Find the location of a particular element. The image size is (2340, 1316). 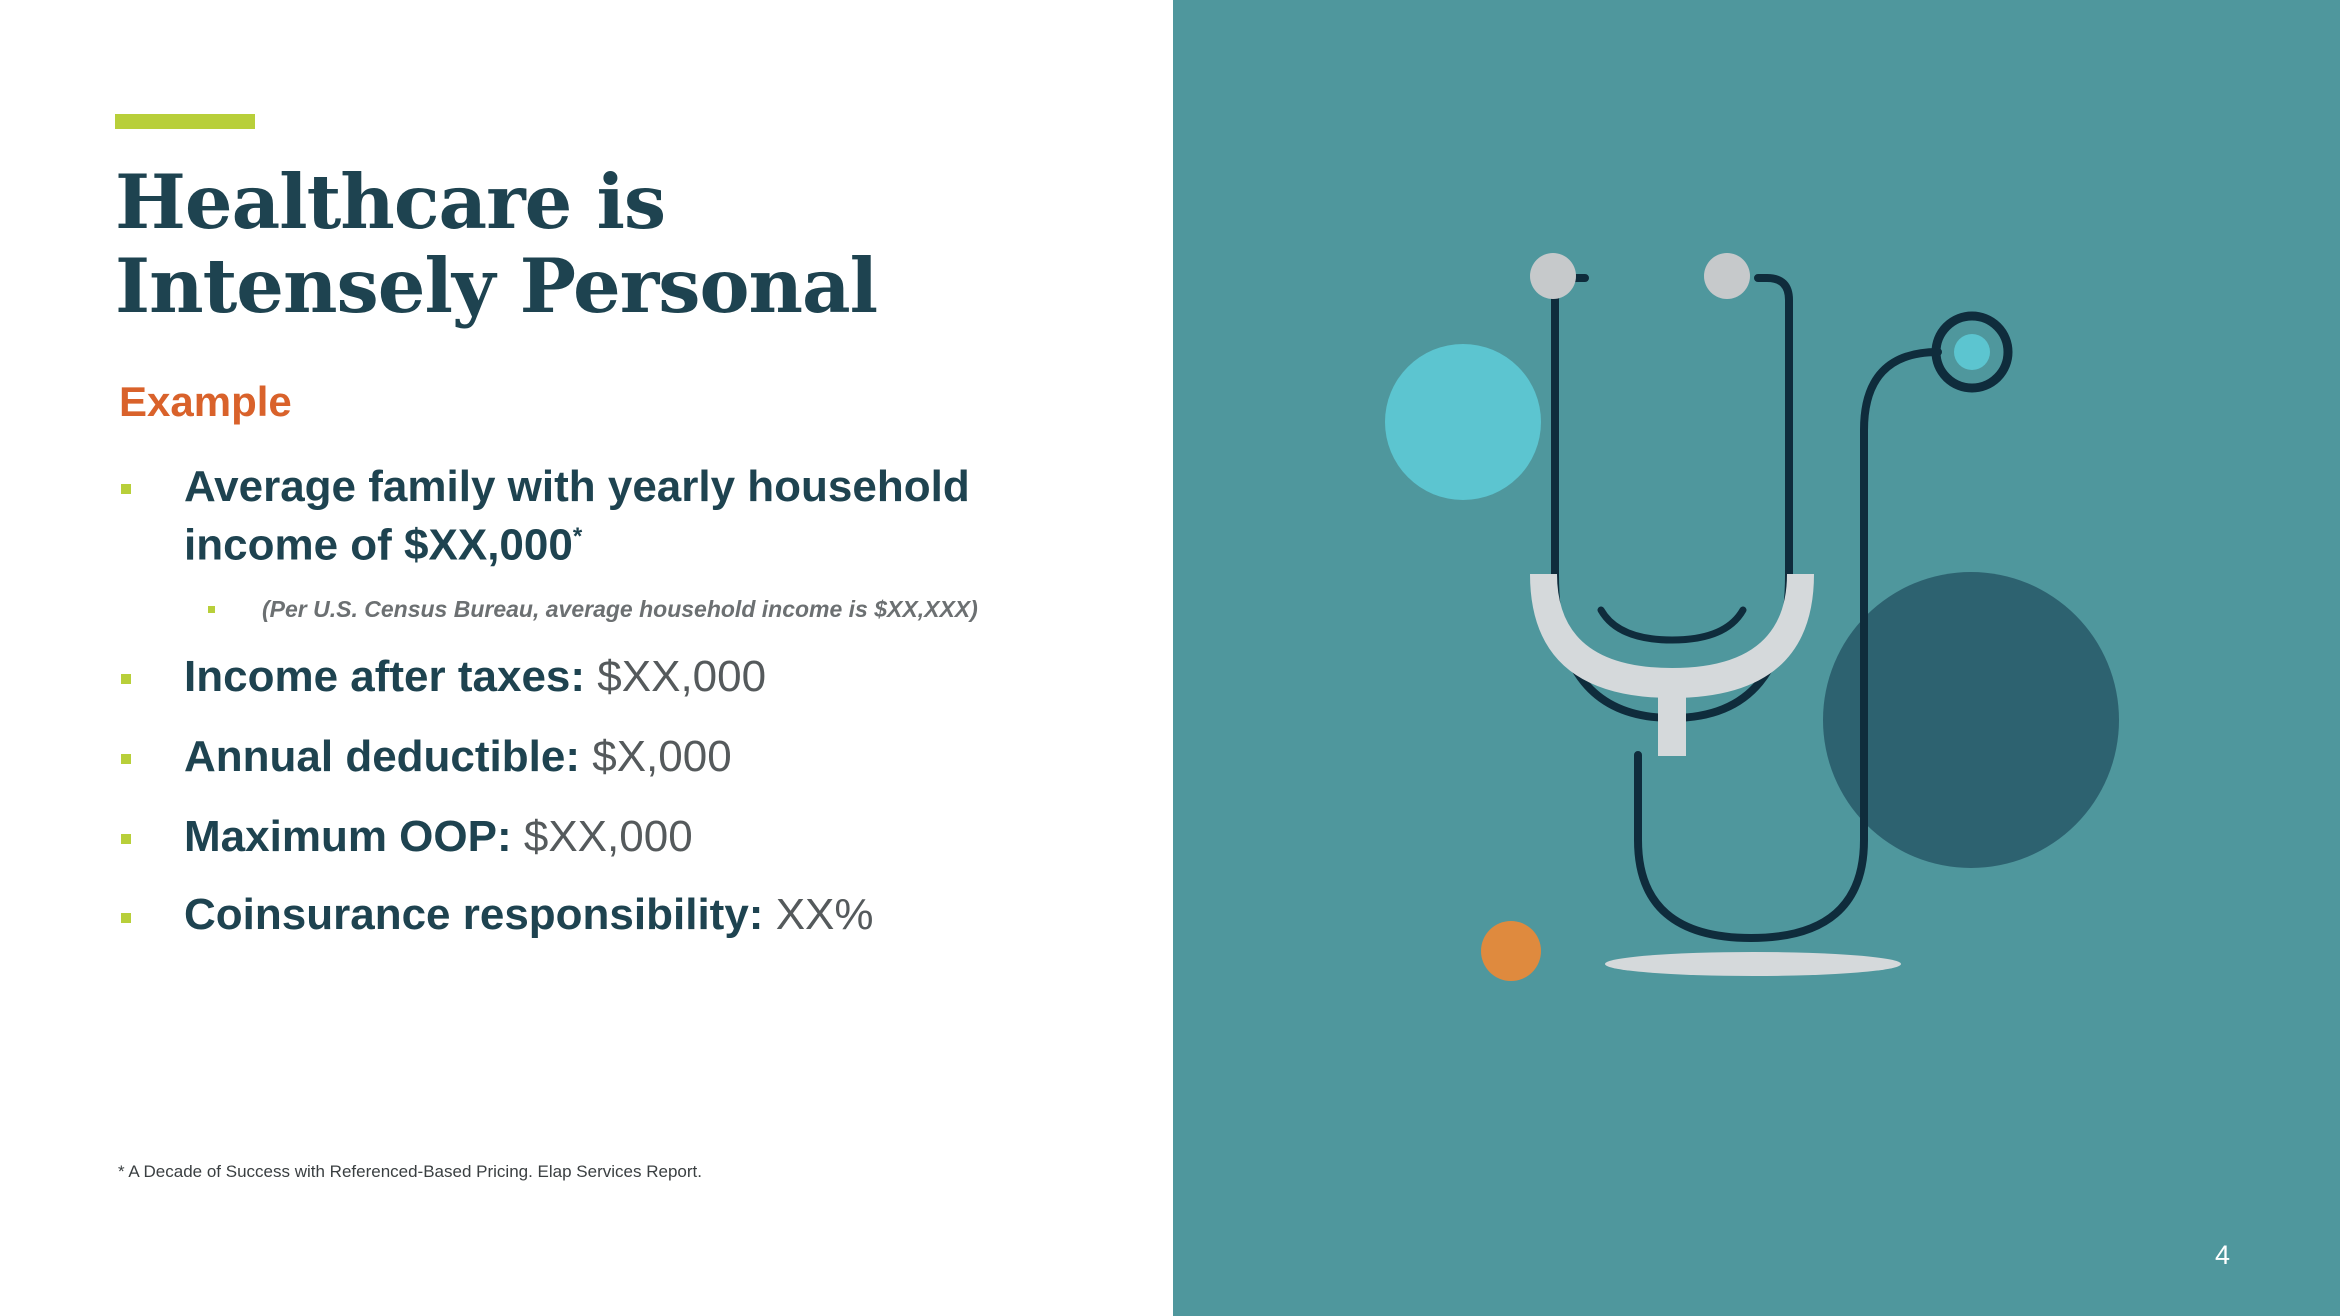

orange-dot is located at coordinates (1511, 951).